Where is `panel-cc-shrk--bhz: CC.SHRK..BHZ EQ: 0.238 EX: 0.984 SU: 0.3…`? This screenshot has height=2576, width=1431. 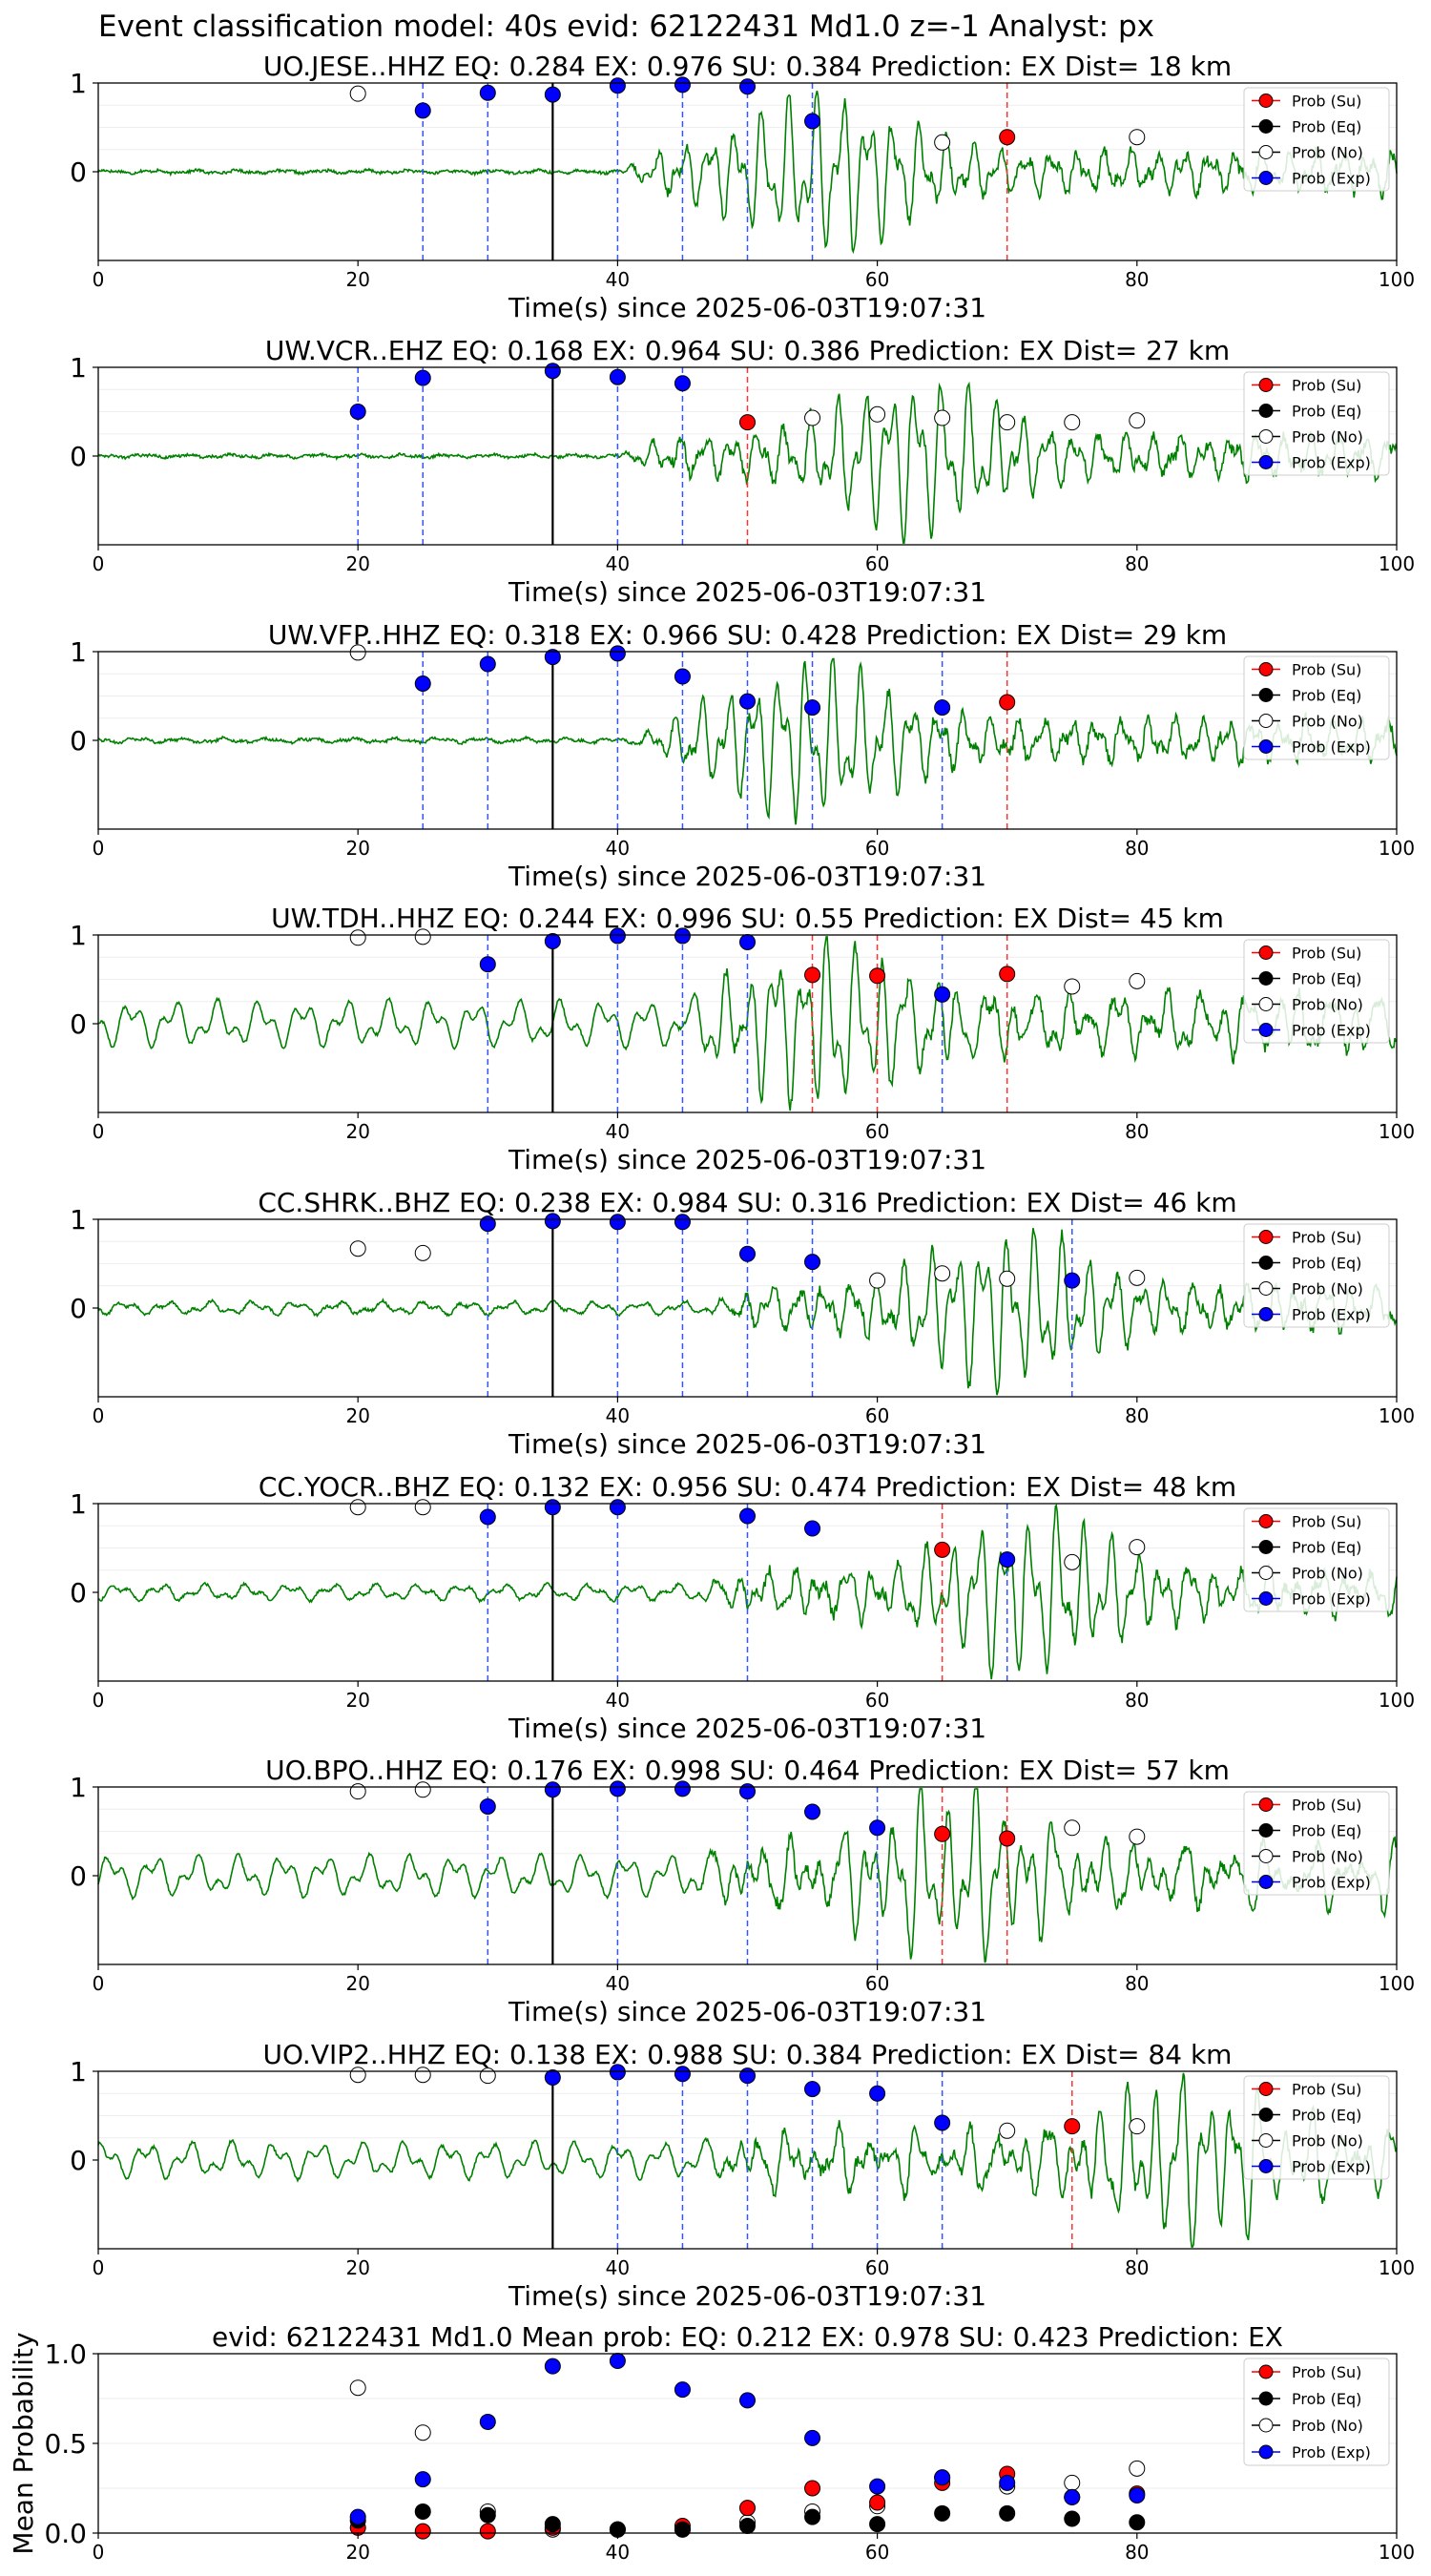 panel-cc-shrk--bhz: CC.SHRK..BHZ EQ: 0.238 EX: 0.984 SU: 0.3… is located at coordinates (743, 1323).